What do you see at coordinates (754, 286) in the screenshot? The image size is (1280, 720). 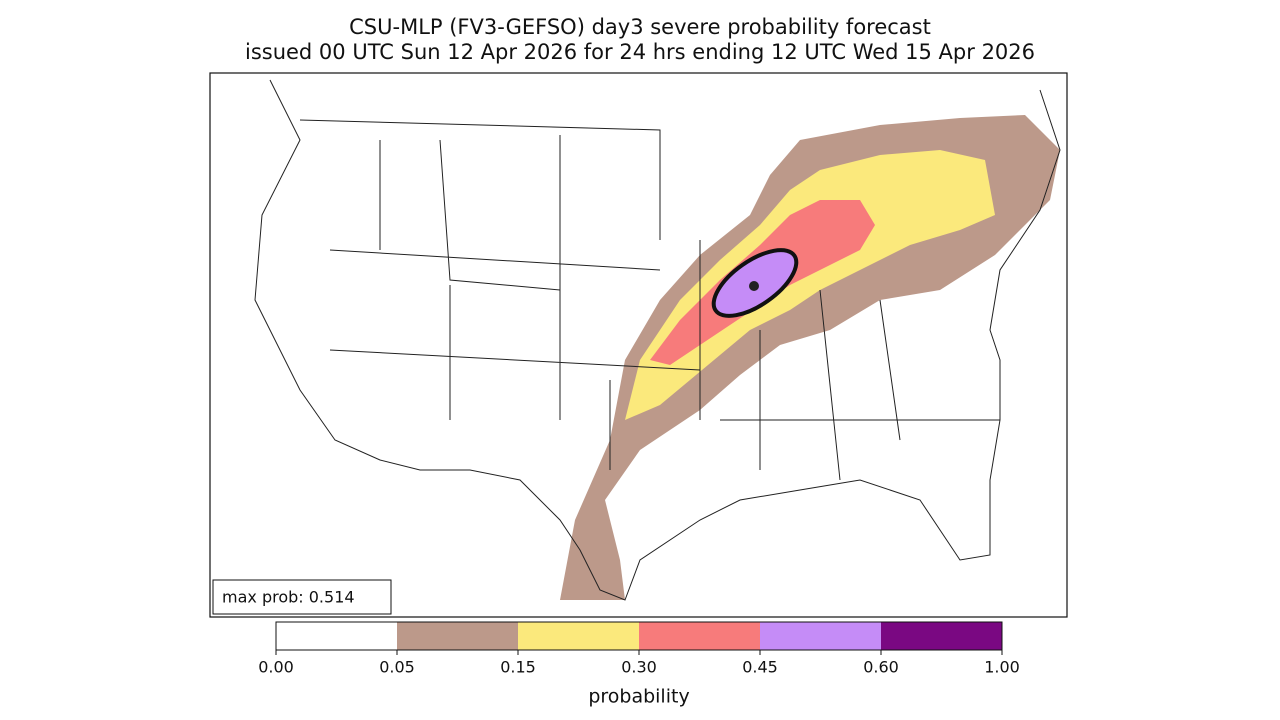 I see `max-point` at bounding box center [754, 286].